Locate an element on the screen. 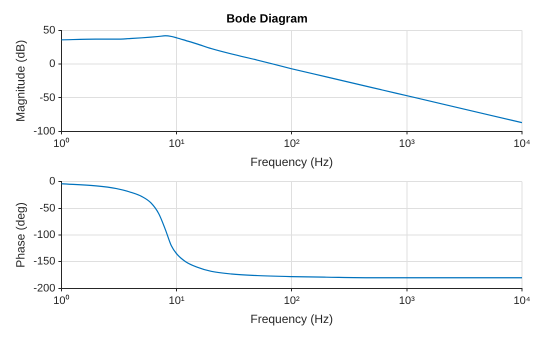  chart-title: Bode Diagram is located at coordinates (267, 19).